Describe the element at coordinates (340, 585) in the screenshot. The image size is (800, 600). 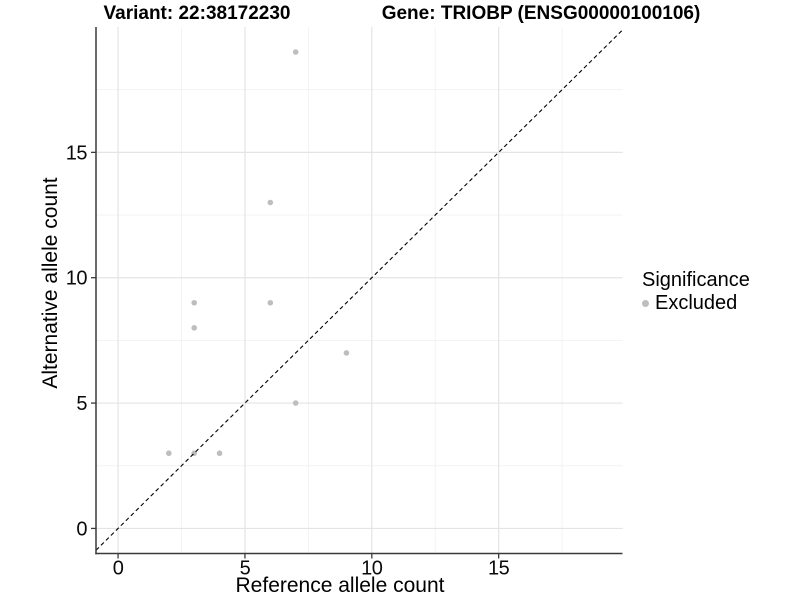
I see `x-axis-title: Reference allele count` at that location.